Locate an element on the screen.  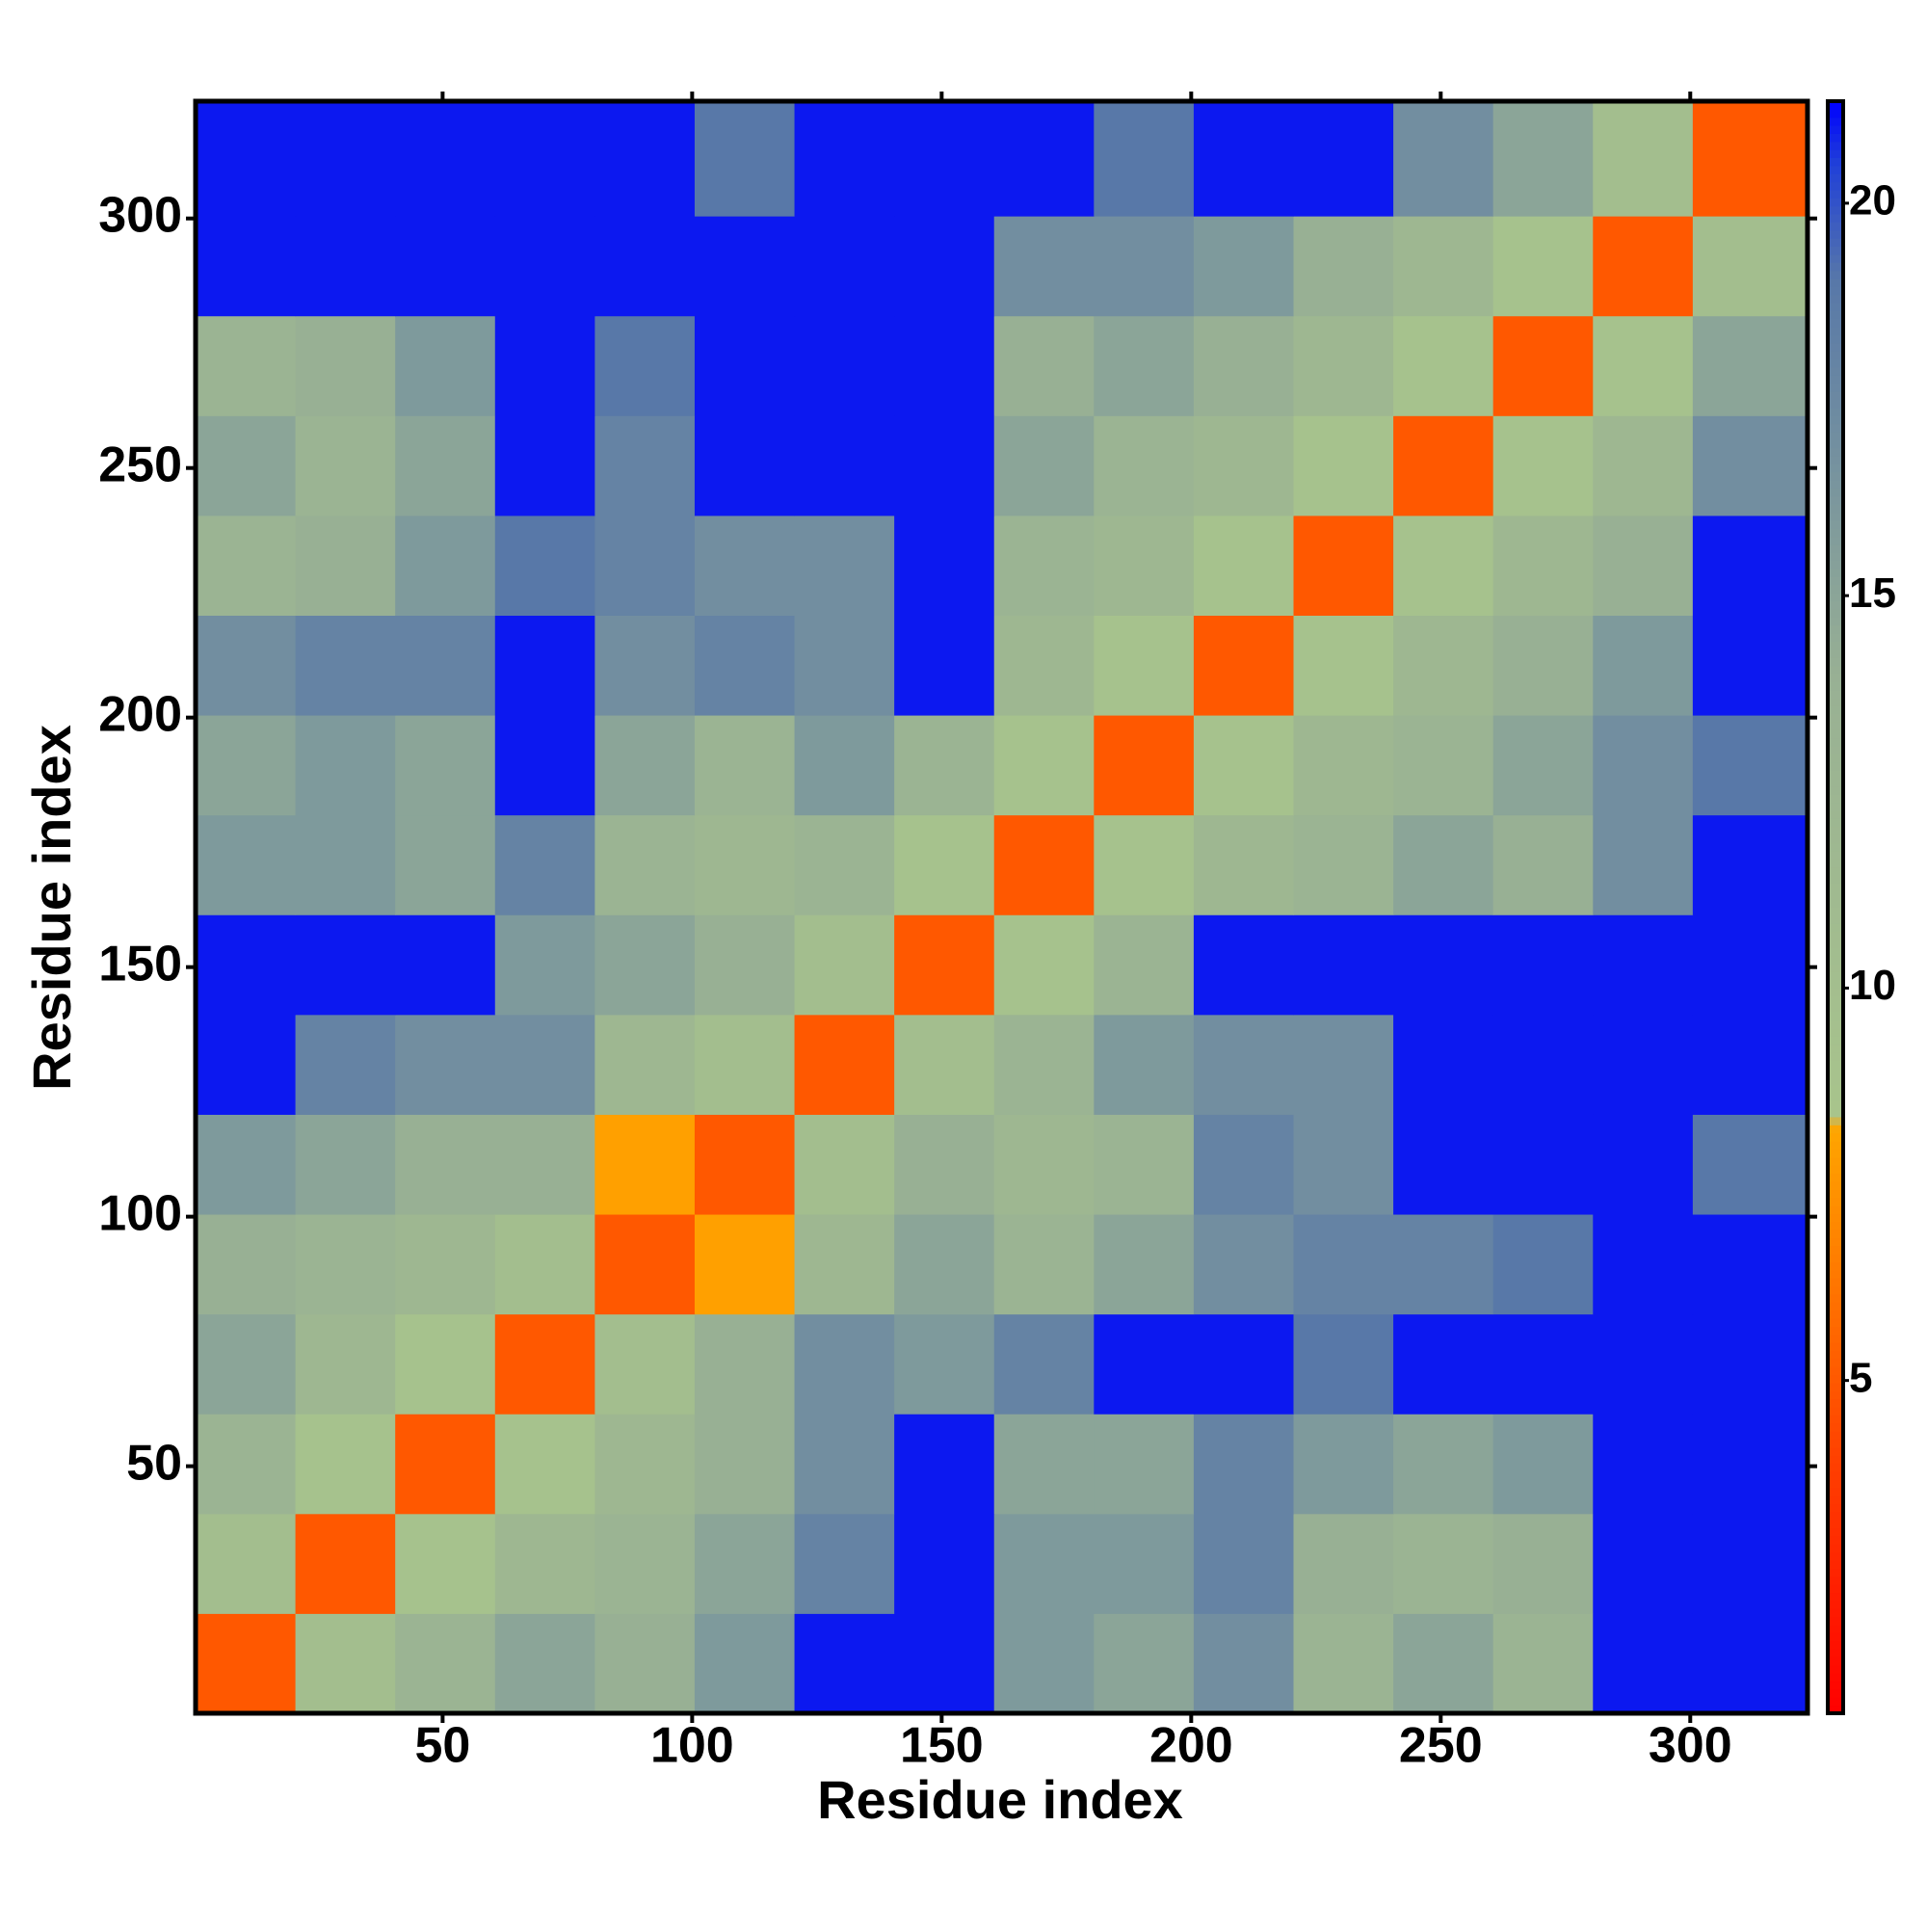
colorbar-frame is located at coordinates (1835, 907).